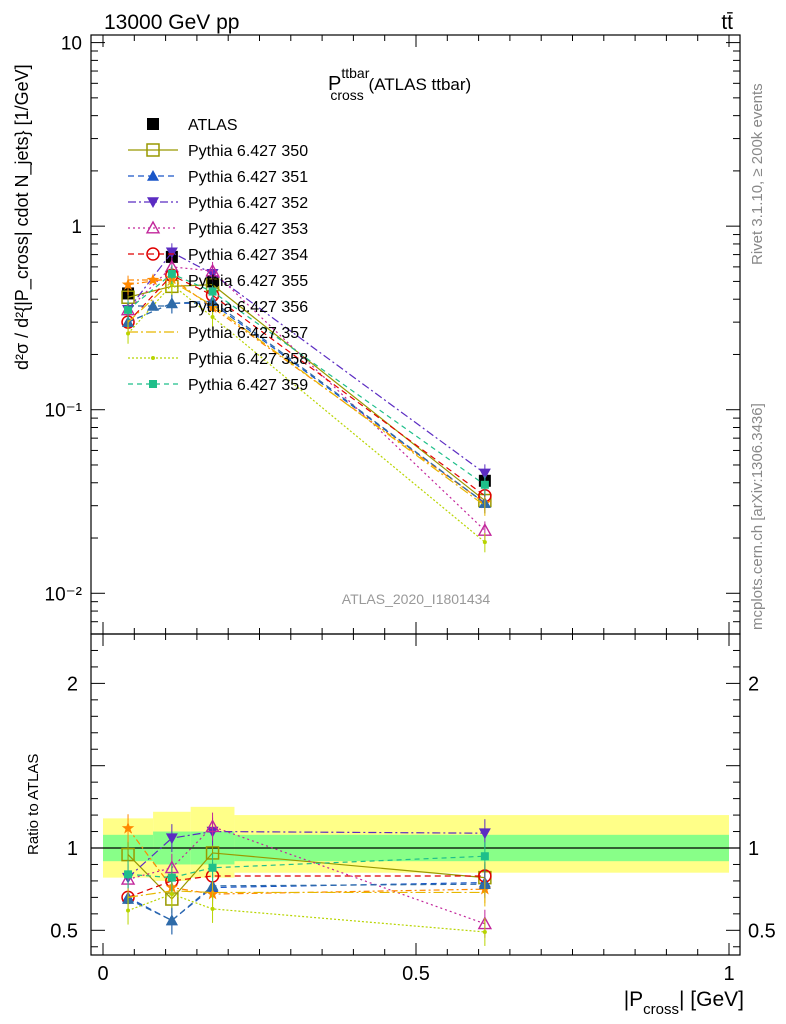 Image resolution: width=786 pixels, height=1024 pixels. What do you see at coordinates (248, 385) in the screenshot?
I see `legend-label: Pythia 6.427 359` at bounding box center [248, 385].